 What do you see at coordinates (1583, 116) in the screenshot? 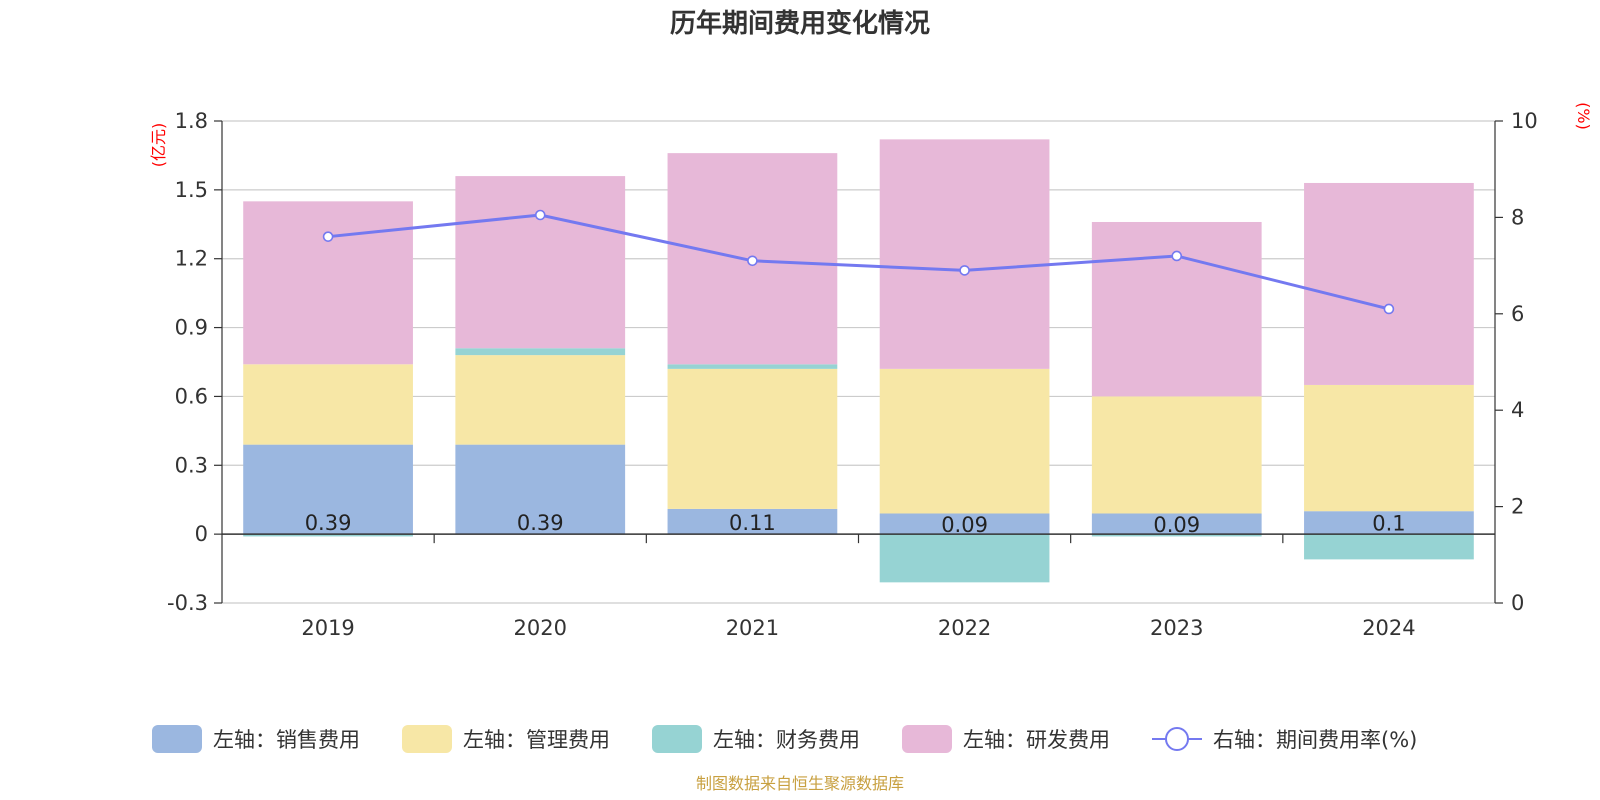
I see `right-axis-unit: (%)` at bounding box center [1583, 116].